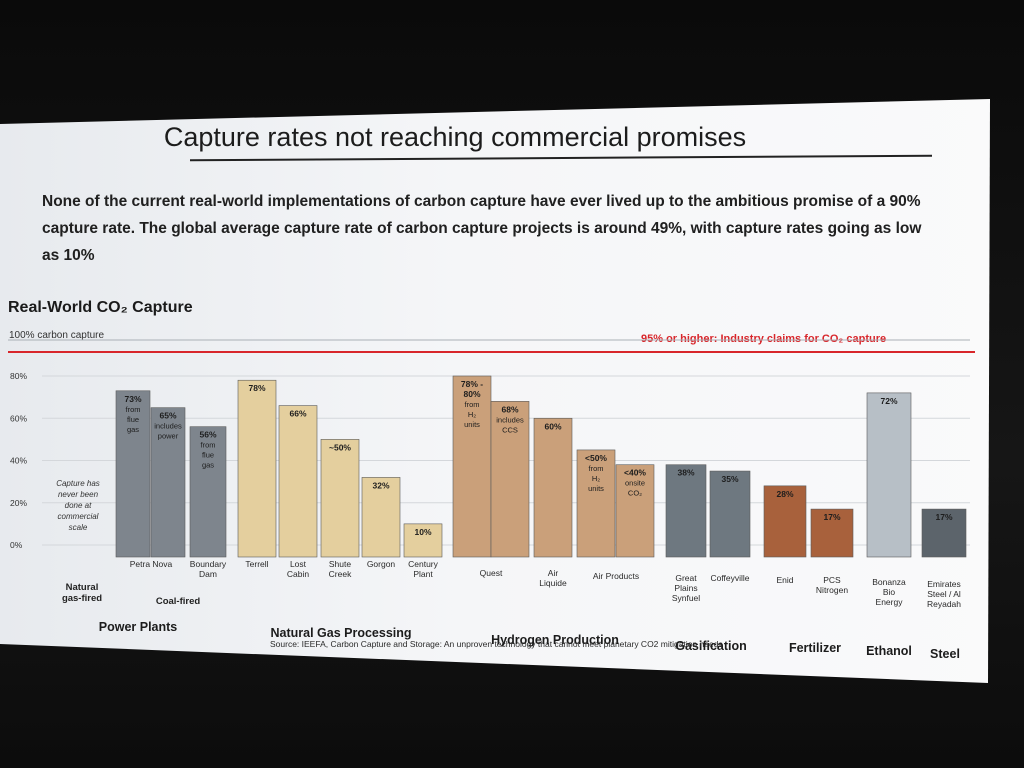 The height and width of the screenshot is (768, 1024). I want to click on bar-value-label: 38%, so click(685, 473).